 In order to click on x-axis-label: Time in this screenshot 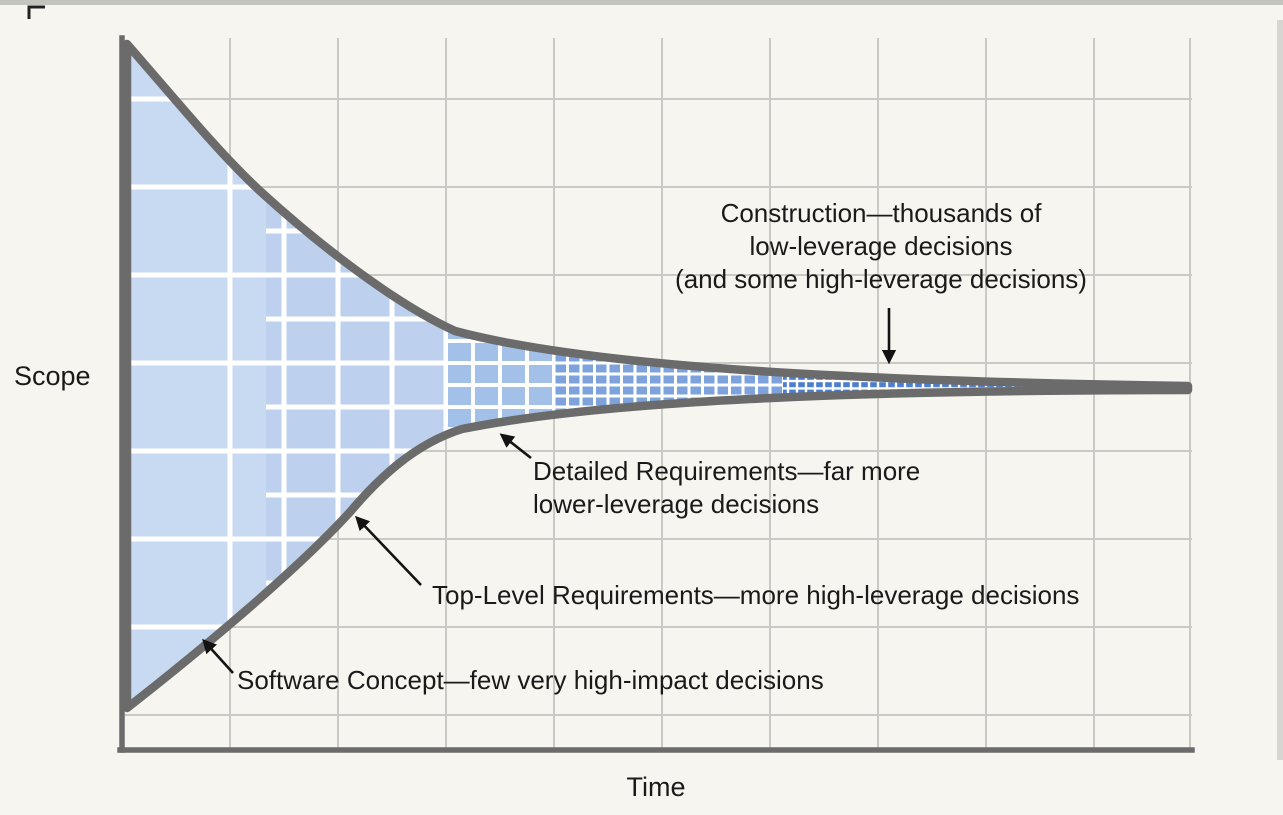, I will do `click(656, 787)`.